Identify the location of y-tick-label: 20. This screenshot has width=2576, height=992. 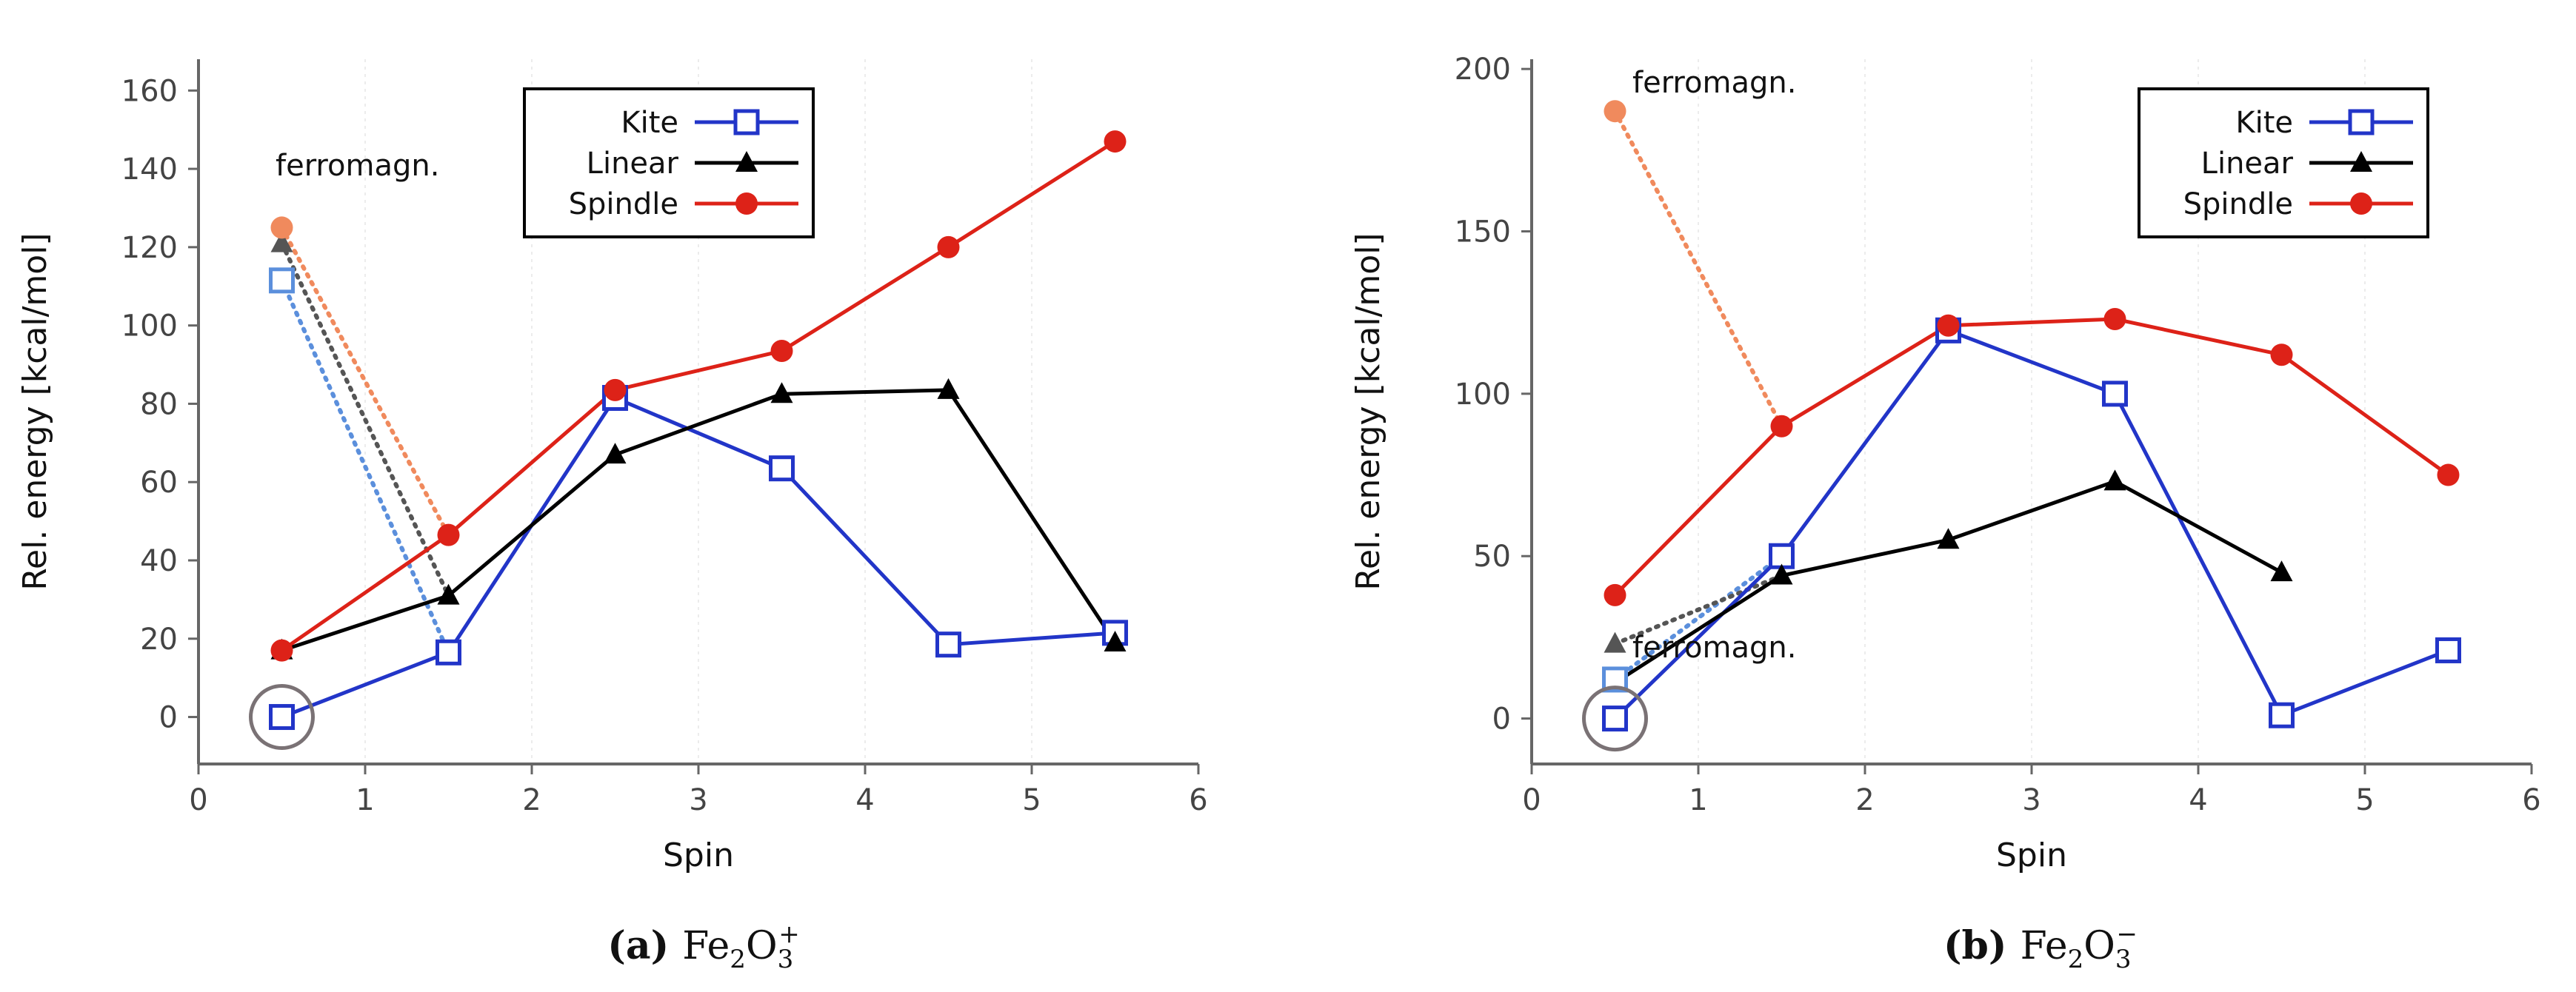
(159, 640).